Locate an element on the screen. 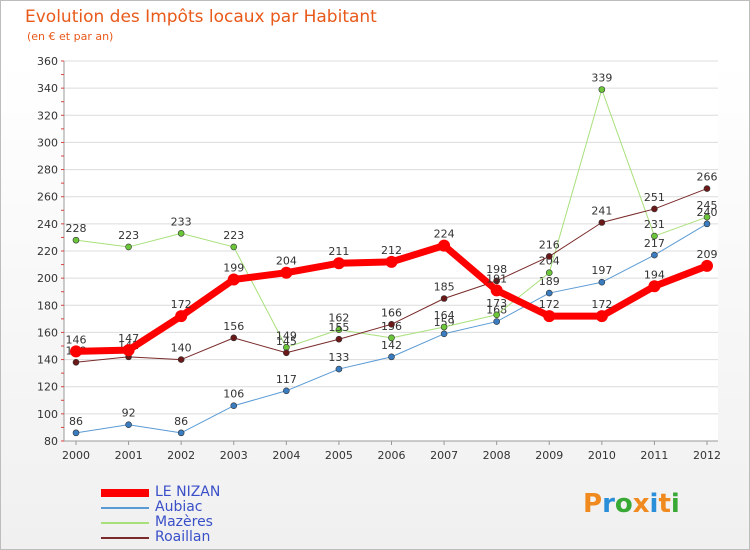 This screenshot has height=550, width=750. logo-letter: P is located at coordinates (593, 504).